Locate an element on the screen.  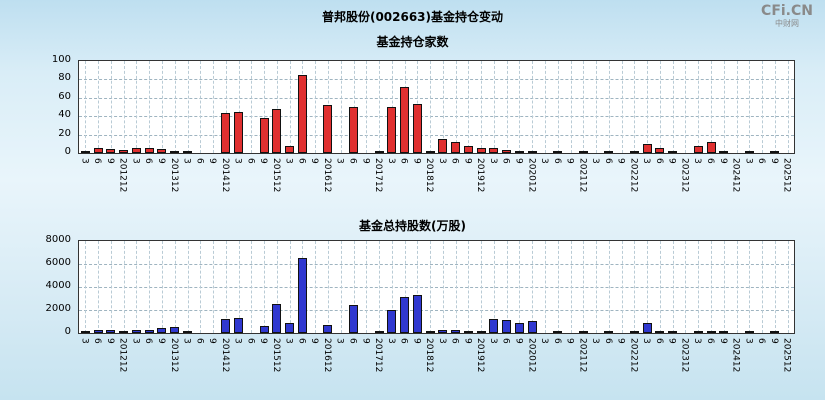
fund-count-y-axis: 0 20 40 60 80 100 is located at coordinates (52, 105).